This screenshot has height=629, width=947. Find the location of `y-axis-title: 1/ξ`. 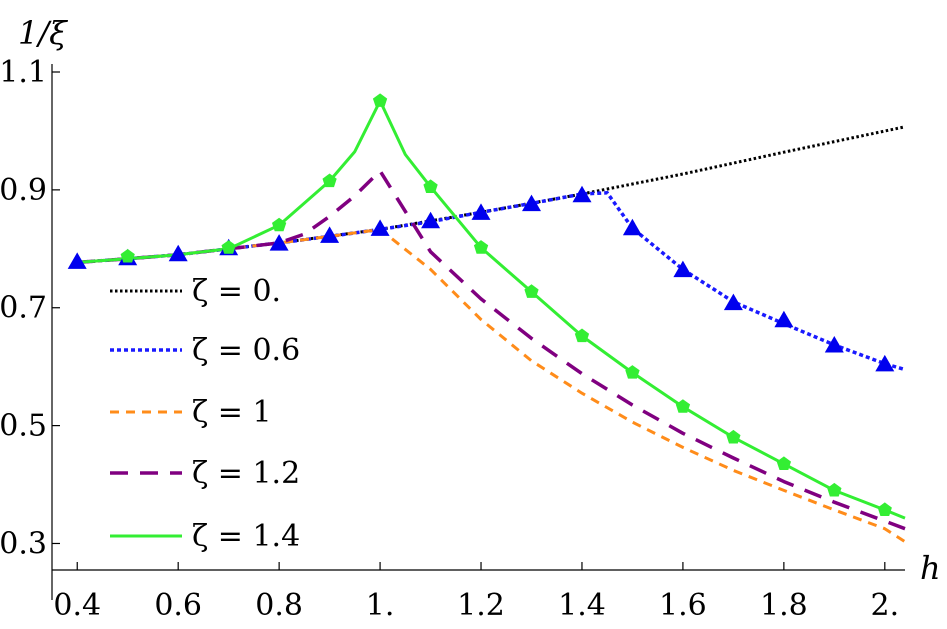

y-axis-title: 1/ξ is located at coordinates (43, 33).